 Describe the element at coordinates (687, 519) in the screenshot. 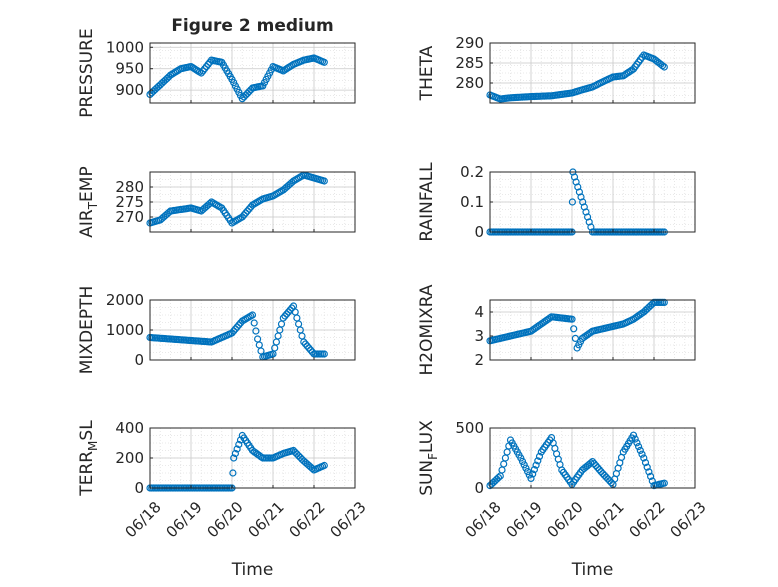

I see `sun-flux-x-tick-label: 06/23` at that location.